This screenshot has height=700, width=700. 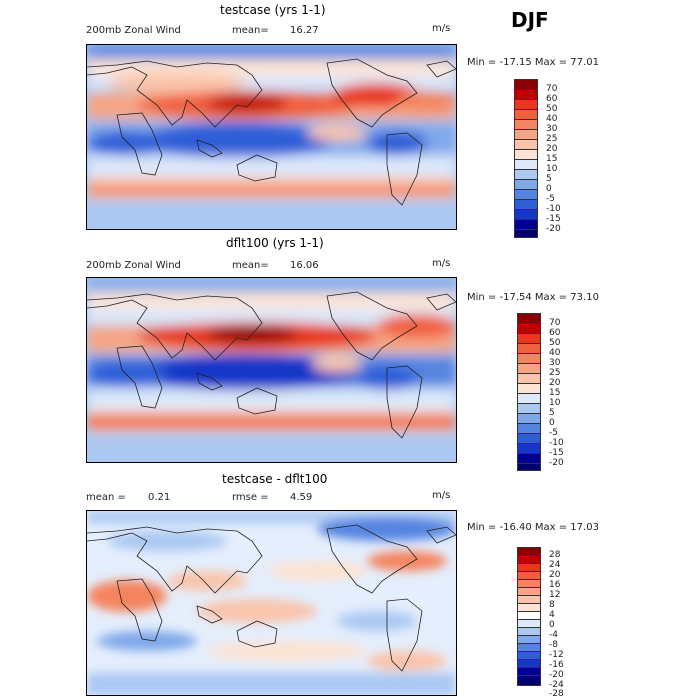 What do you see at coordinates (301, 497) in the screenshot?
I see `panel3-rmse-value: 4.59` at bounding box center [301, 497].